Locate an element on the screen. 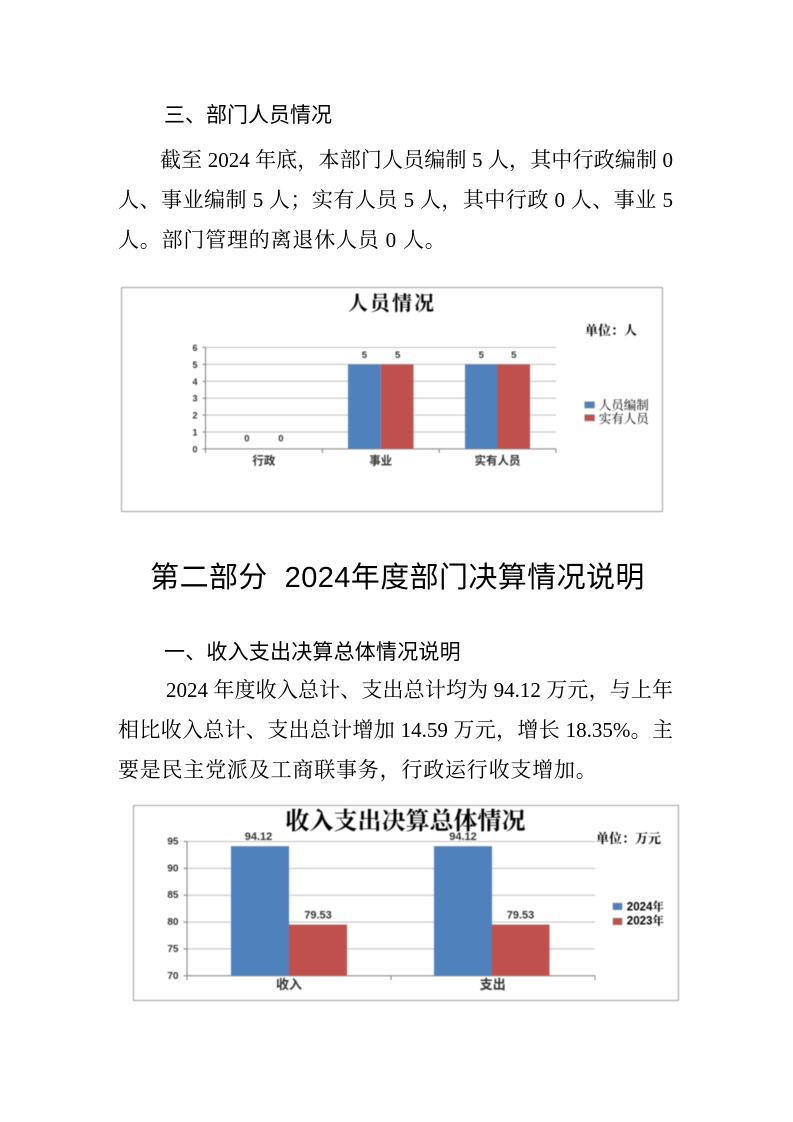 Image resolution: width=793 pixels, height=1122 pixels. svg-text: 行政 is located at coordinates (263, 461).